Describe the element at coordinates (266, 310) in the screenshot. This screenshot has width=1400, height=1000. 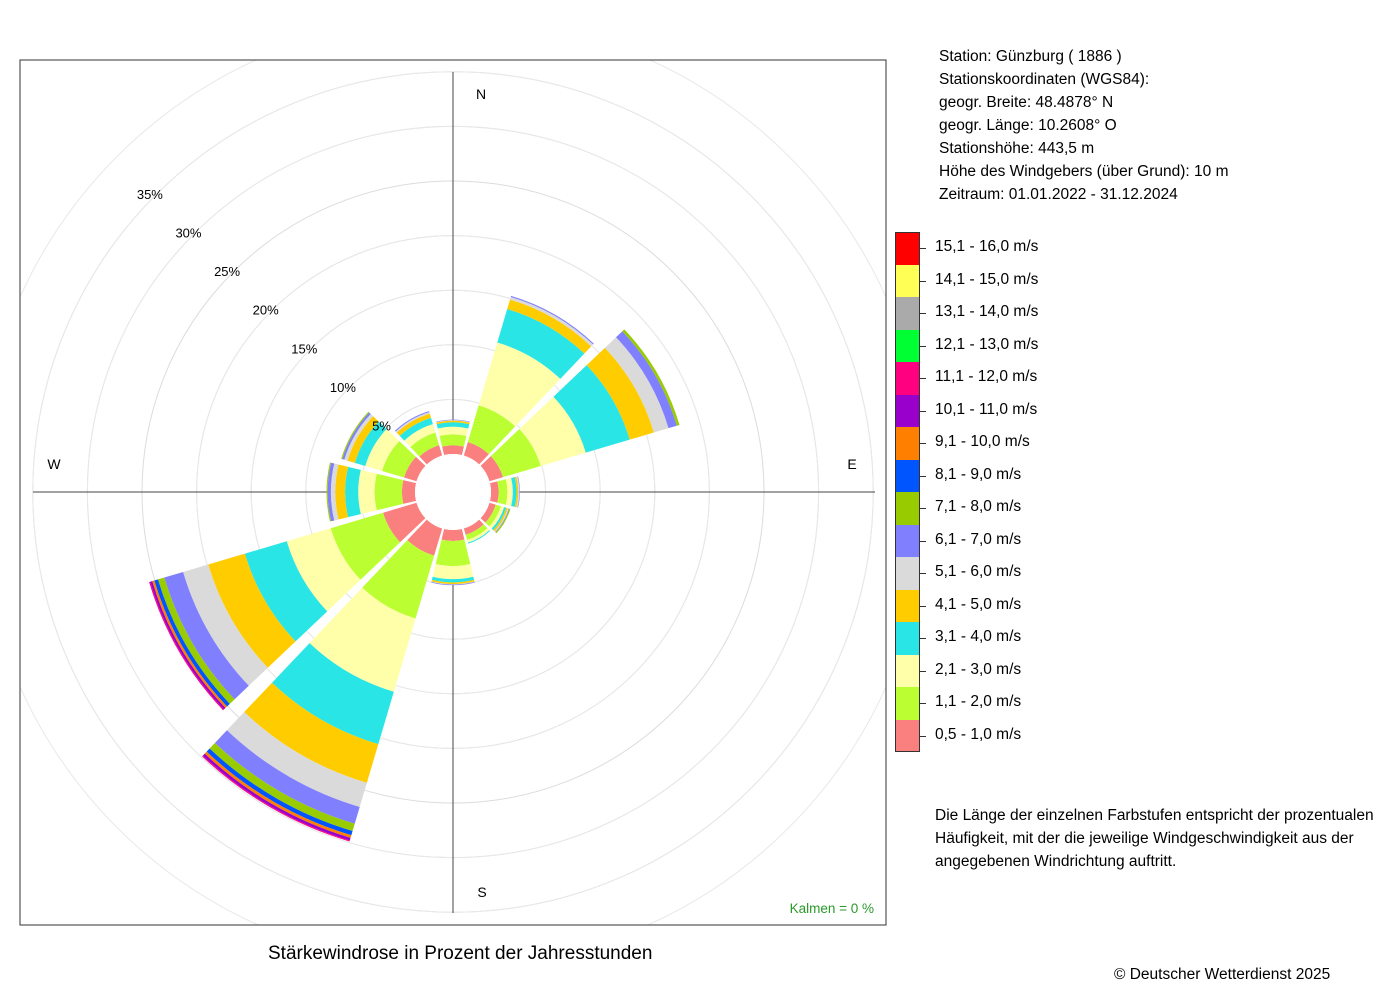
I see `ring-label: 20%` at that location.